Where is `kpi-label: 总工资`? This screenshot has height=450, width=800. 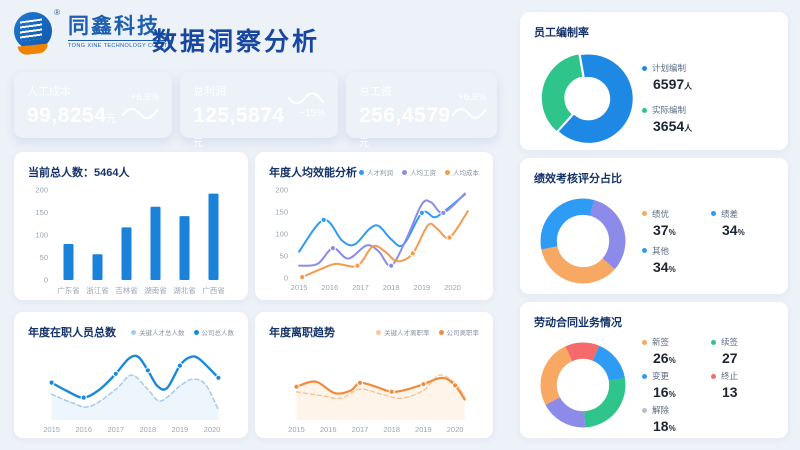 kpi-label: 总工资 is located at coordinates (375, 92).